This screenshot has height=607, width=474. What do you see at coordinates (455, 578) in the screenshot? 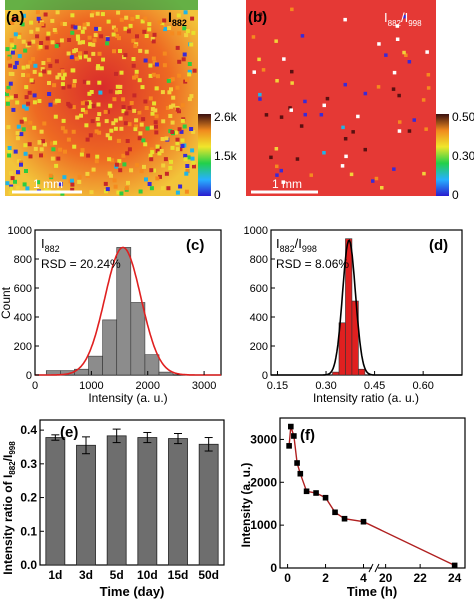
I see `plot-f-xtick-label-5: 24` at bounding box center [455, 578].